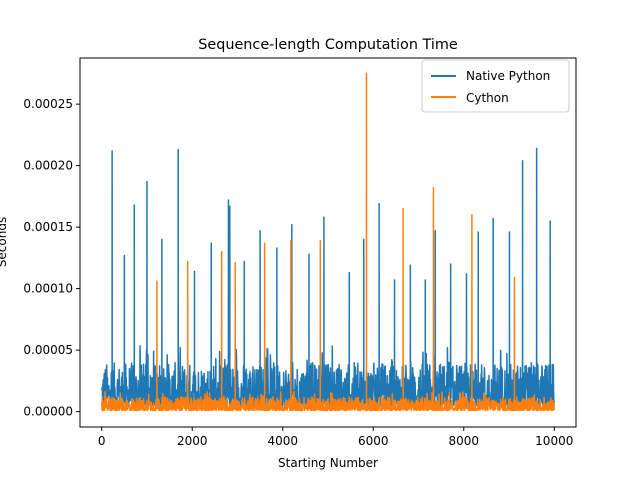 The width and height of the screenshot is (640, 480). I want to click on y-tick-label: 0.00005, so click(48, 350).